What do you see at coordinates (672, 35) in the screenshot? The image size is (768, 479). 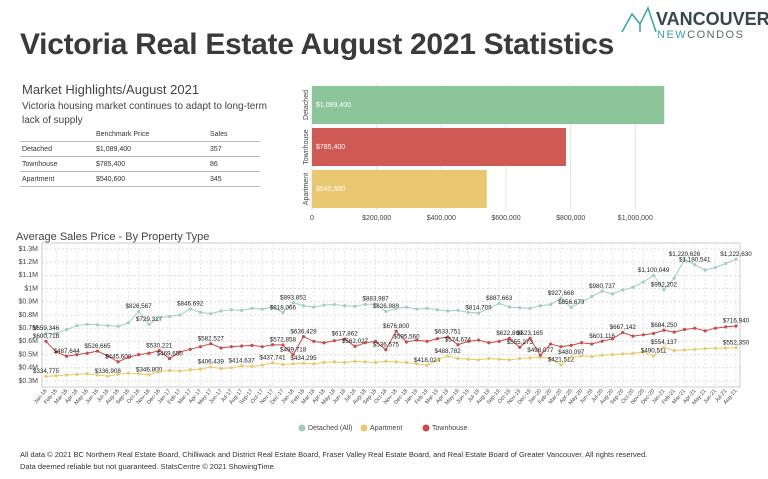 I see `logo-new: NEW` at bounding box center [672, 35].